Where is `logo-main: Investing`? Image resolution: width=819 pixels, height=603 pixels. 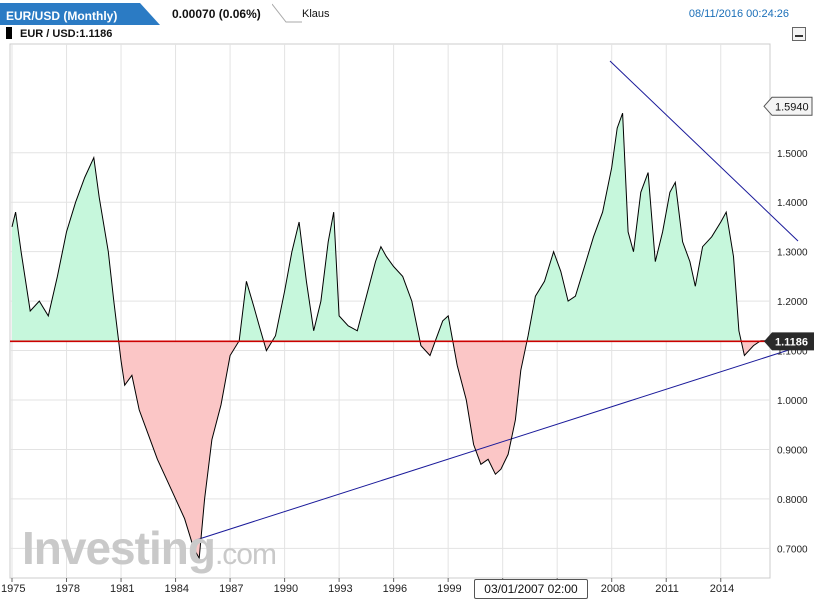
logo-main: Investing is located at coordinates (119, 548).